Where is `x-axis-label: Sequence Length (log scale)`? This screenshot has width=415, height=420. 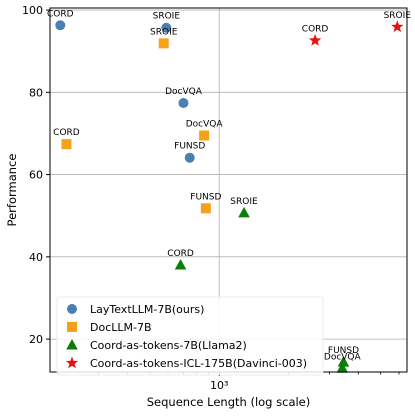
x-axis-label: Sequence Length (log scale) is located at coordinates (229, 402).